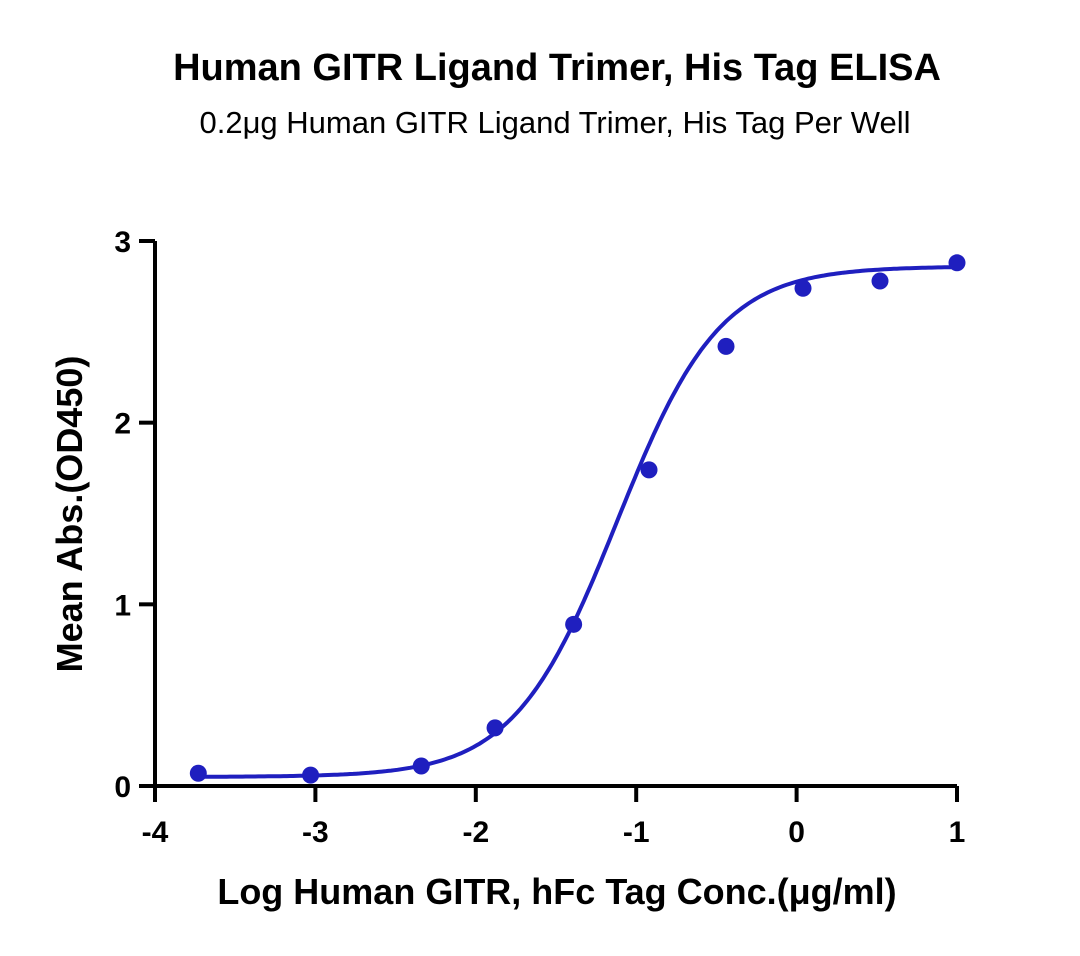 The height and width of the screenshot is (956, 1080). Describe the element at coordinates (122, 242) in the screenshot. I see `y-tick-label: 3` at that location.